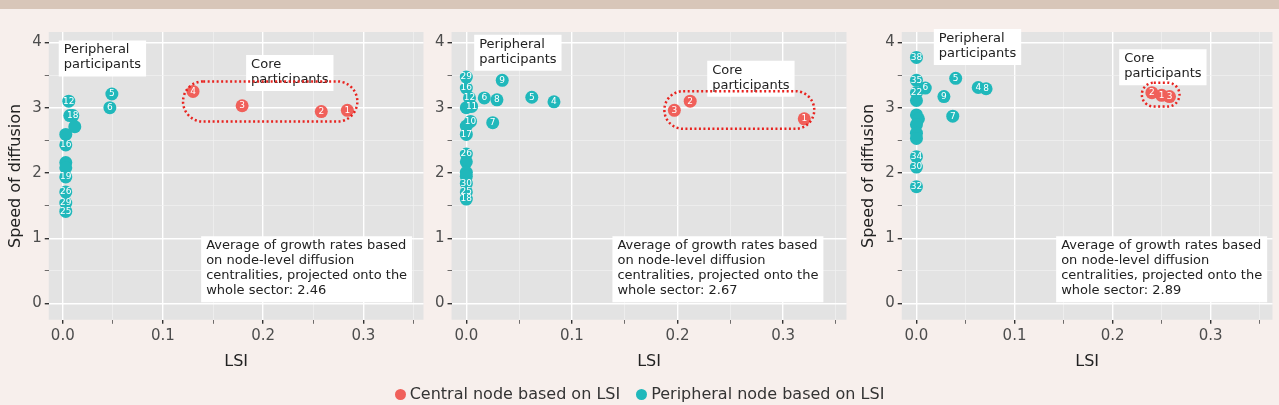 The image size is (1279, 405). What do you see at coordinates (1162, 267) in the screenshot?
I see `annotation: Average of growth rates based on node-level diffusion centralities, projected onto the whole sector: 2.89` at bounding box center [1162, 267].